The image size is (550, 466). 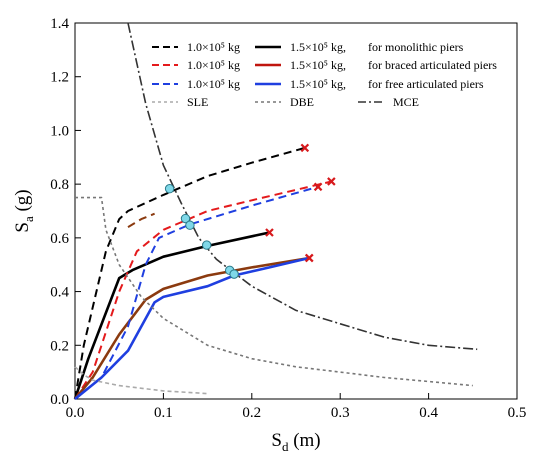 I want to click on legend-desc-1: for monolithic piers, so click(x=416, y=47).